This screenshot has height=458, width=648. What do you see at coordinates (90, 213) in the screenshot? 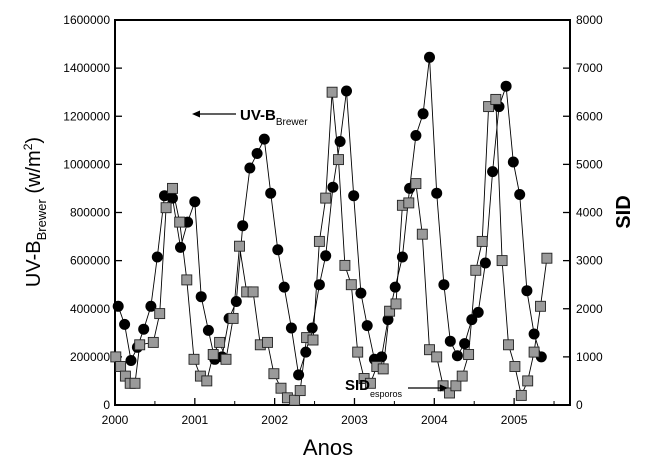
I see `y-left-tick-label-4: 800000` at bounding box center [90, 213].